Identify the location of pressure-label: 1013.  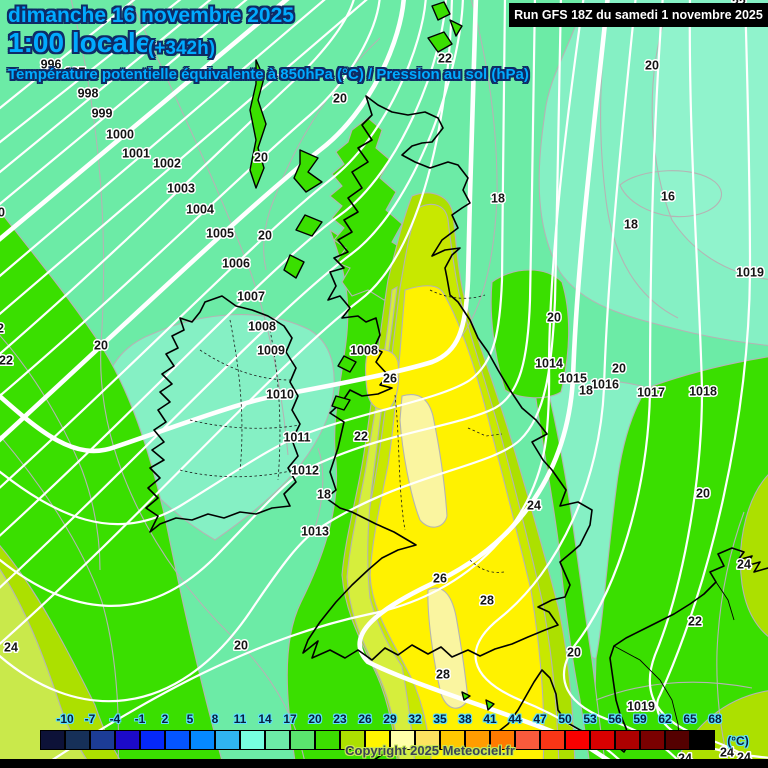
(315, 532).